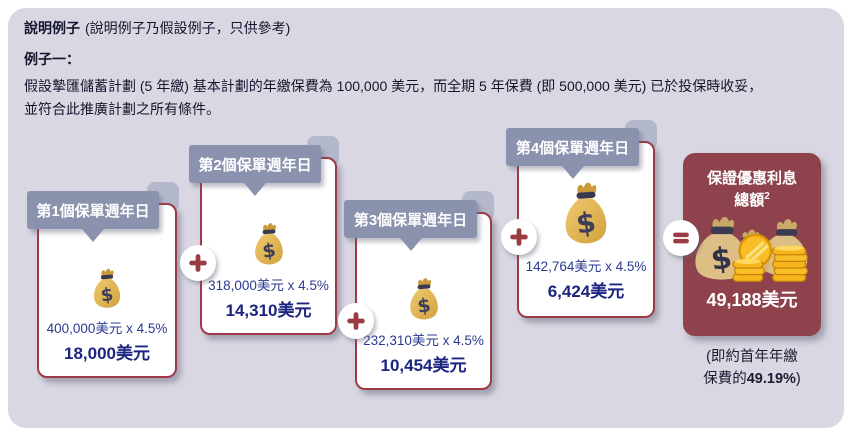  Describe the element at coordinates (752, 368) in the screenshot. I see `total-footnote: (即約首年年繳 保費的49.19%)` at that location.